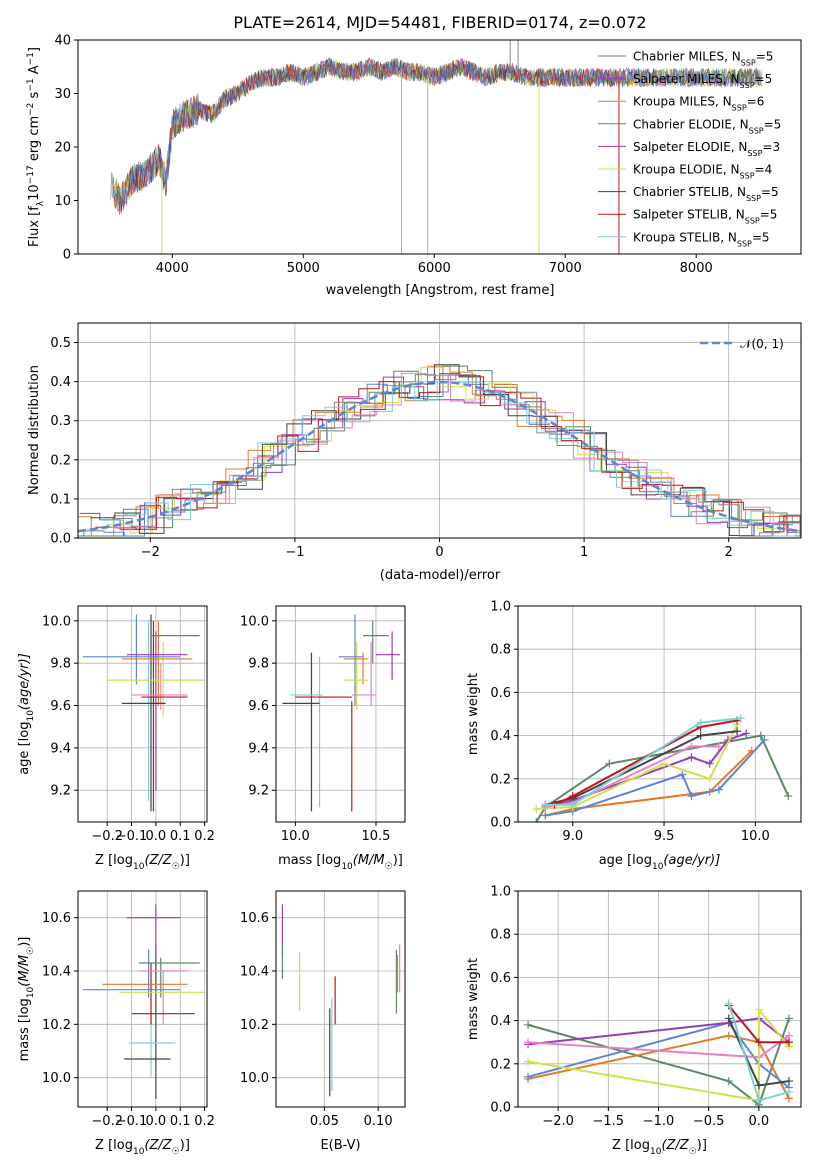  What do you see at coordinates (572, 836) in the screenshot?
I see `x-tick-label: 9.0` at bounding box center [572, 836].